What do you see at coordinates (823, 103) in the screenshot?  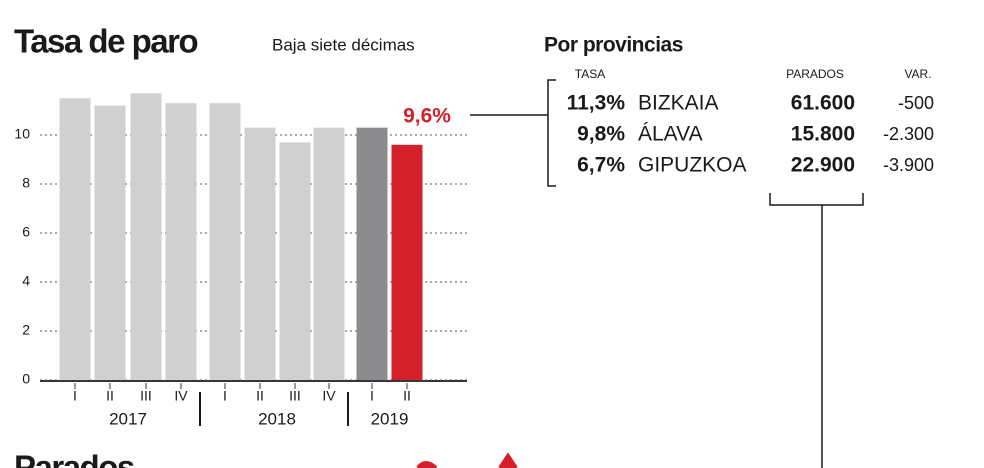 I see `table-cell: 61.600` at bounding box center [823, 103].